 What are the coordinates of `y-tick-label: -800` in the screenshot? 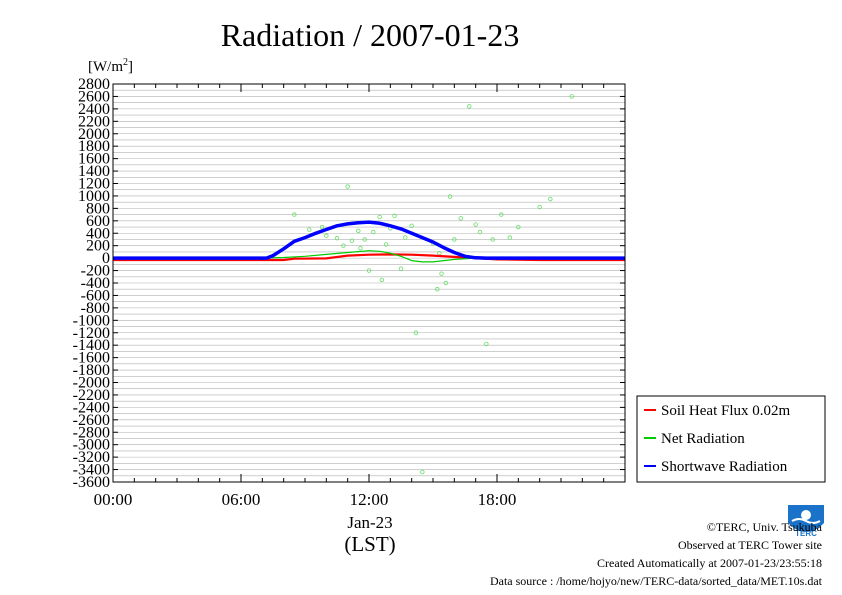 It's located at (95, 308).